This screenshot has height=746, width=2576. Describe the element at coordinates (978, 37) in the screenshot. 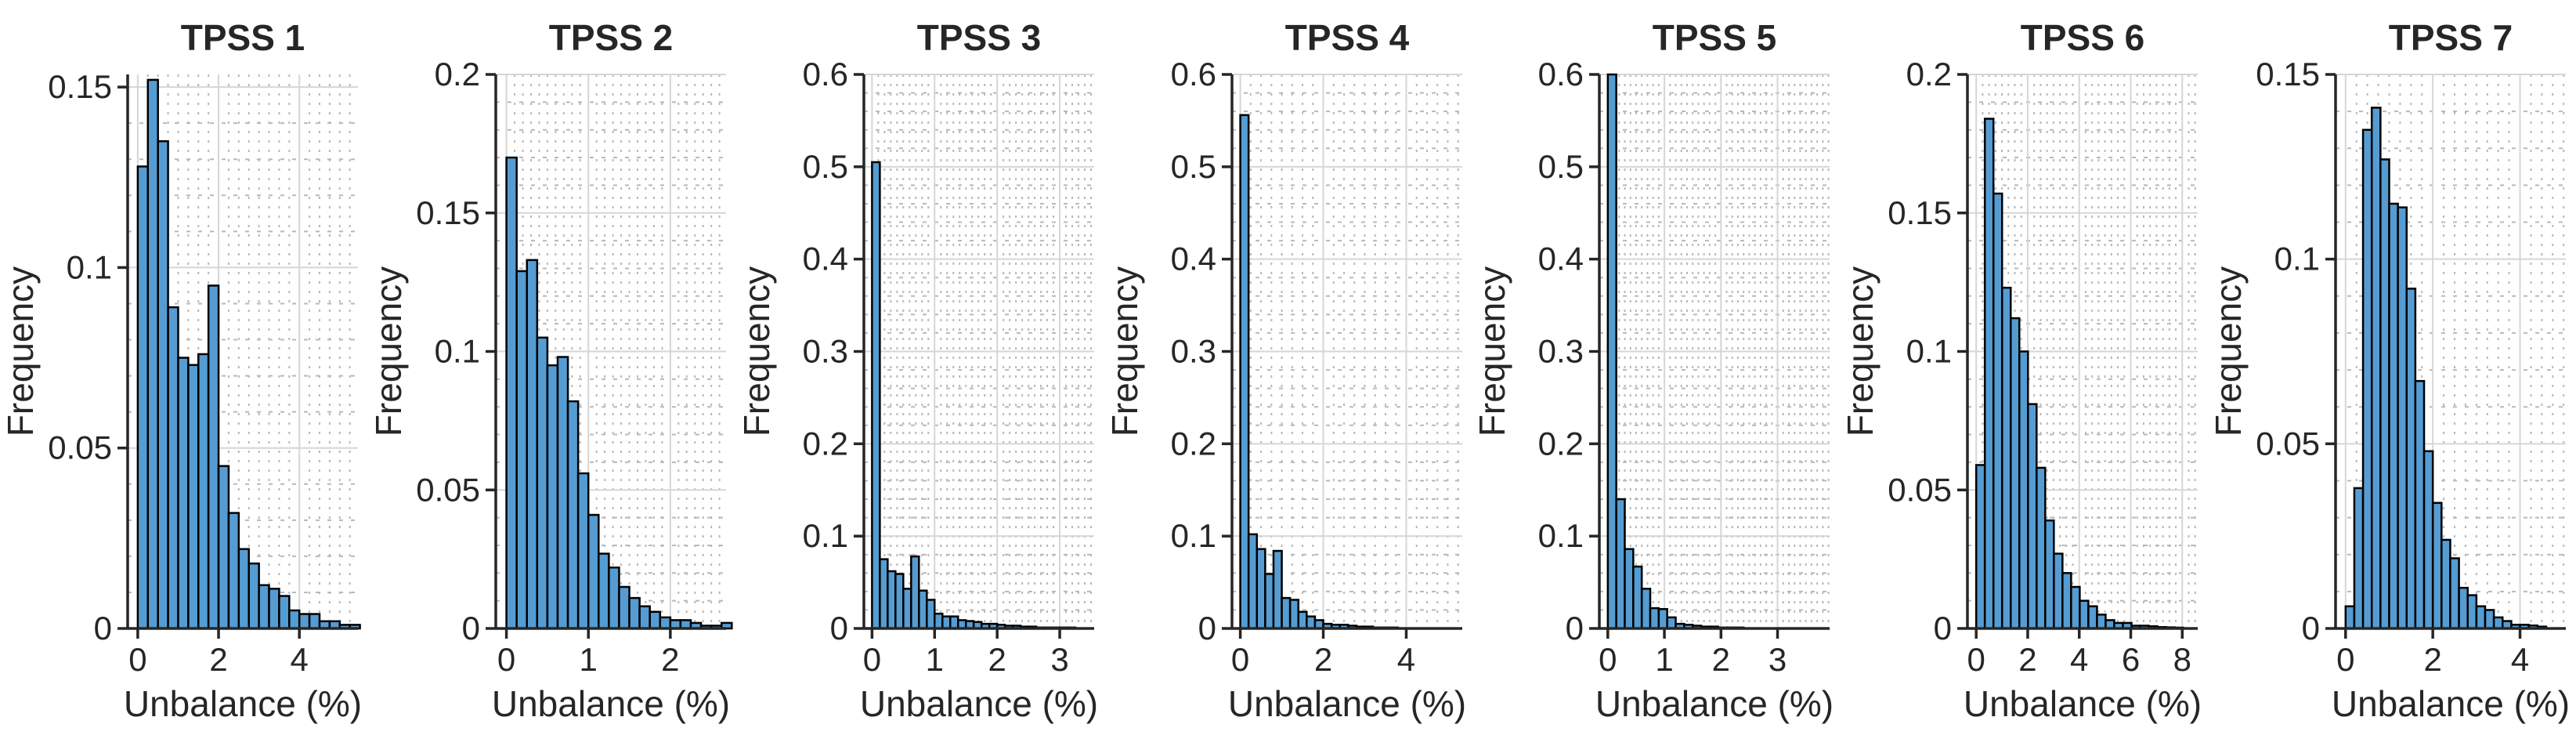

I see `chart-title: TPSS 3` at that location.